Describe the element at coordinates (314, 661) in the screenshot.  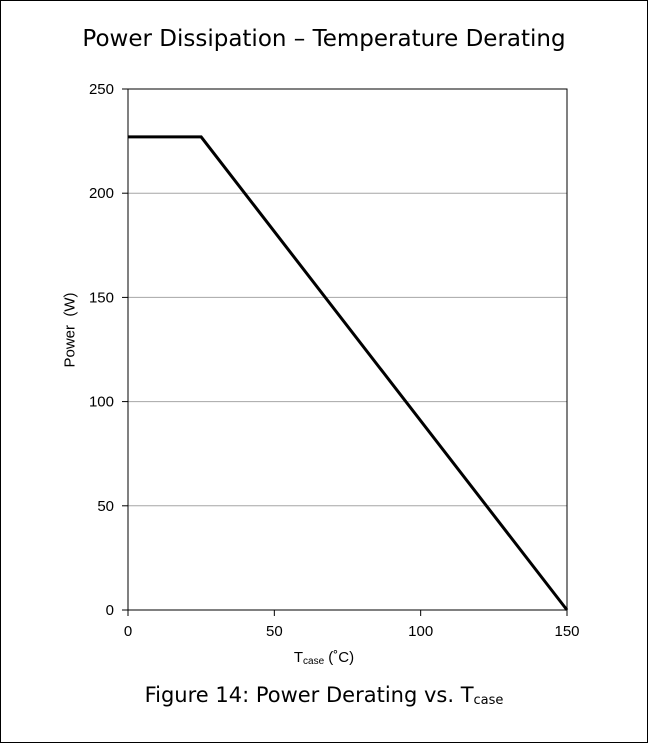
I see `x-axis-label-subscript: case` at that location.